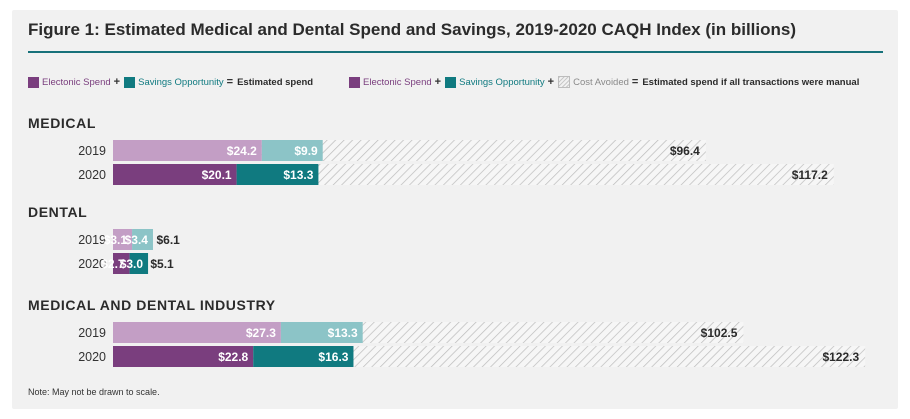  What do you see at coordinates (306, 151) in the screenshot?
I see `savings-value-label: $9.9` at bounding box center [306, 151].